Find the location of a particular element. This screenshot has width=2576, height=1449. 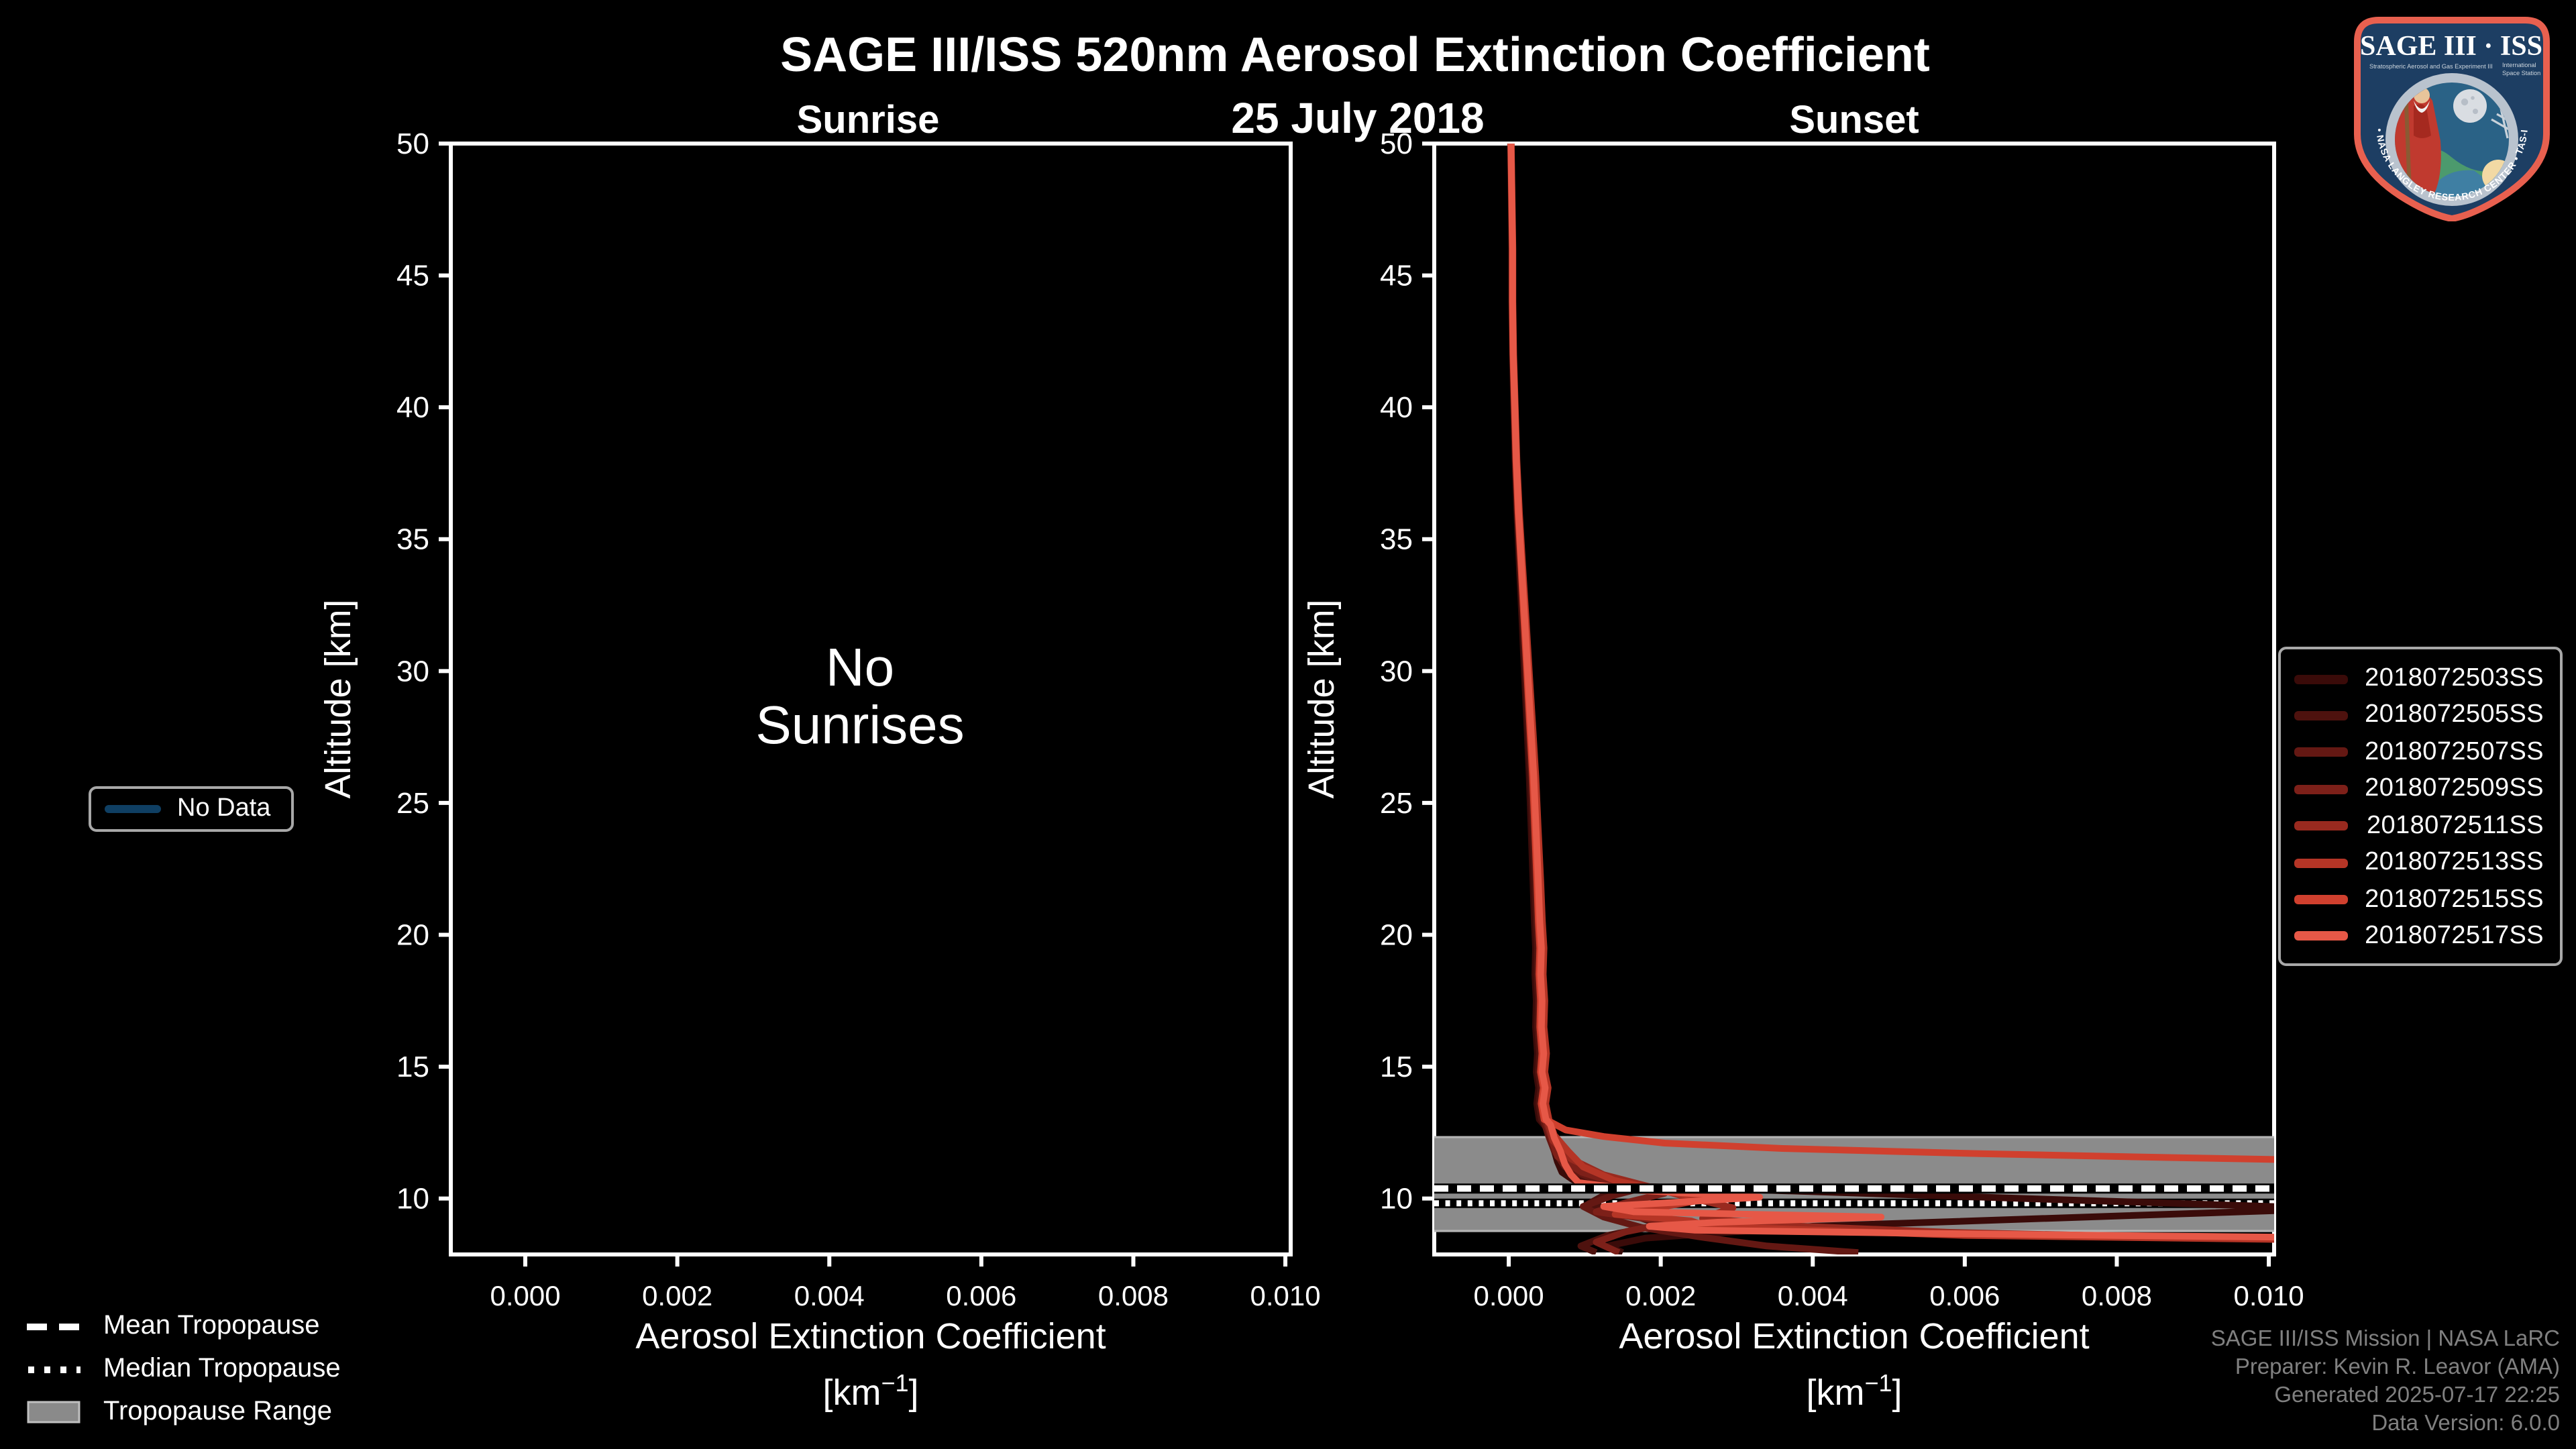

logo-subtitle-right1: International is located at coordinates (2519, 65).